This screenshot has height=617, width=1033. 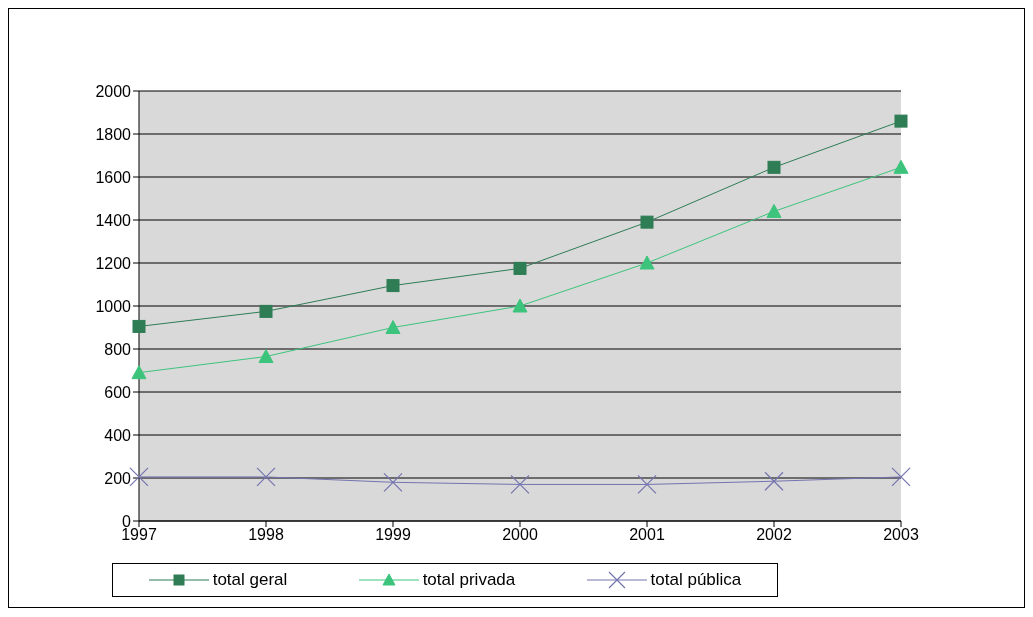 What do you see at coordinates (118, 478) in the screenshot?
I see `y-tick-label: 200` at bounding box center [118, 478].